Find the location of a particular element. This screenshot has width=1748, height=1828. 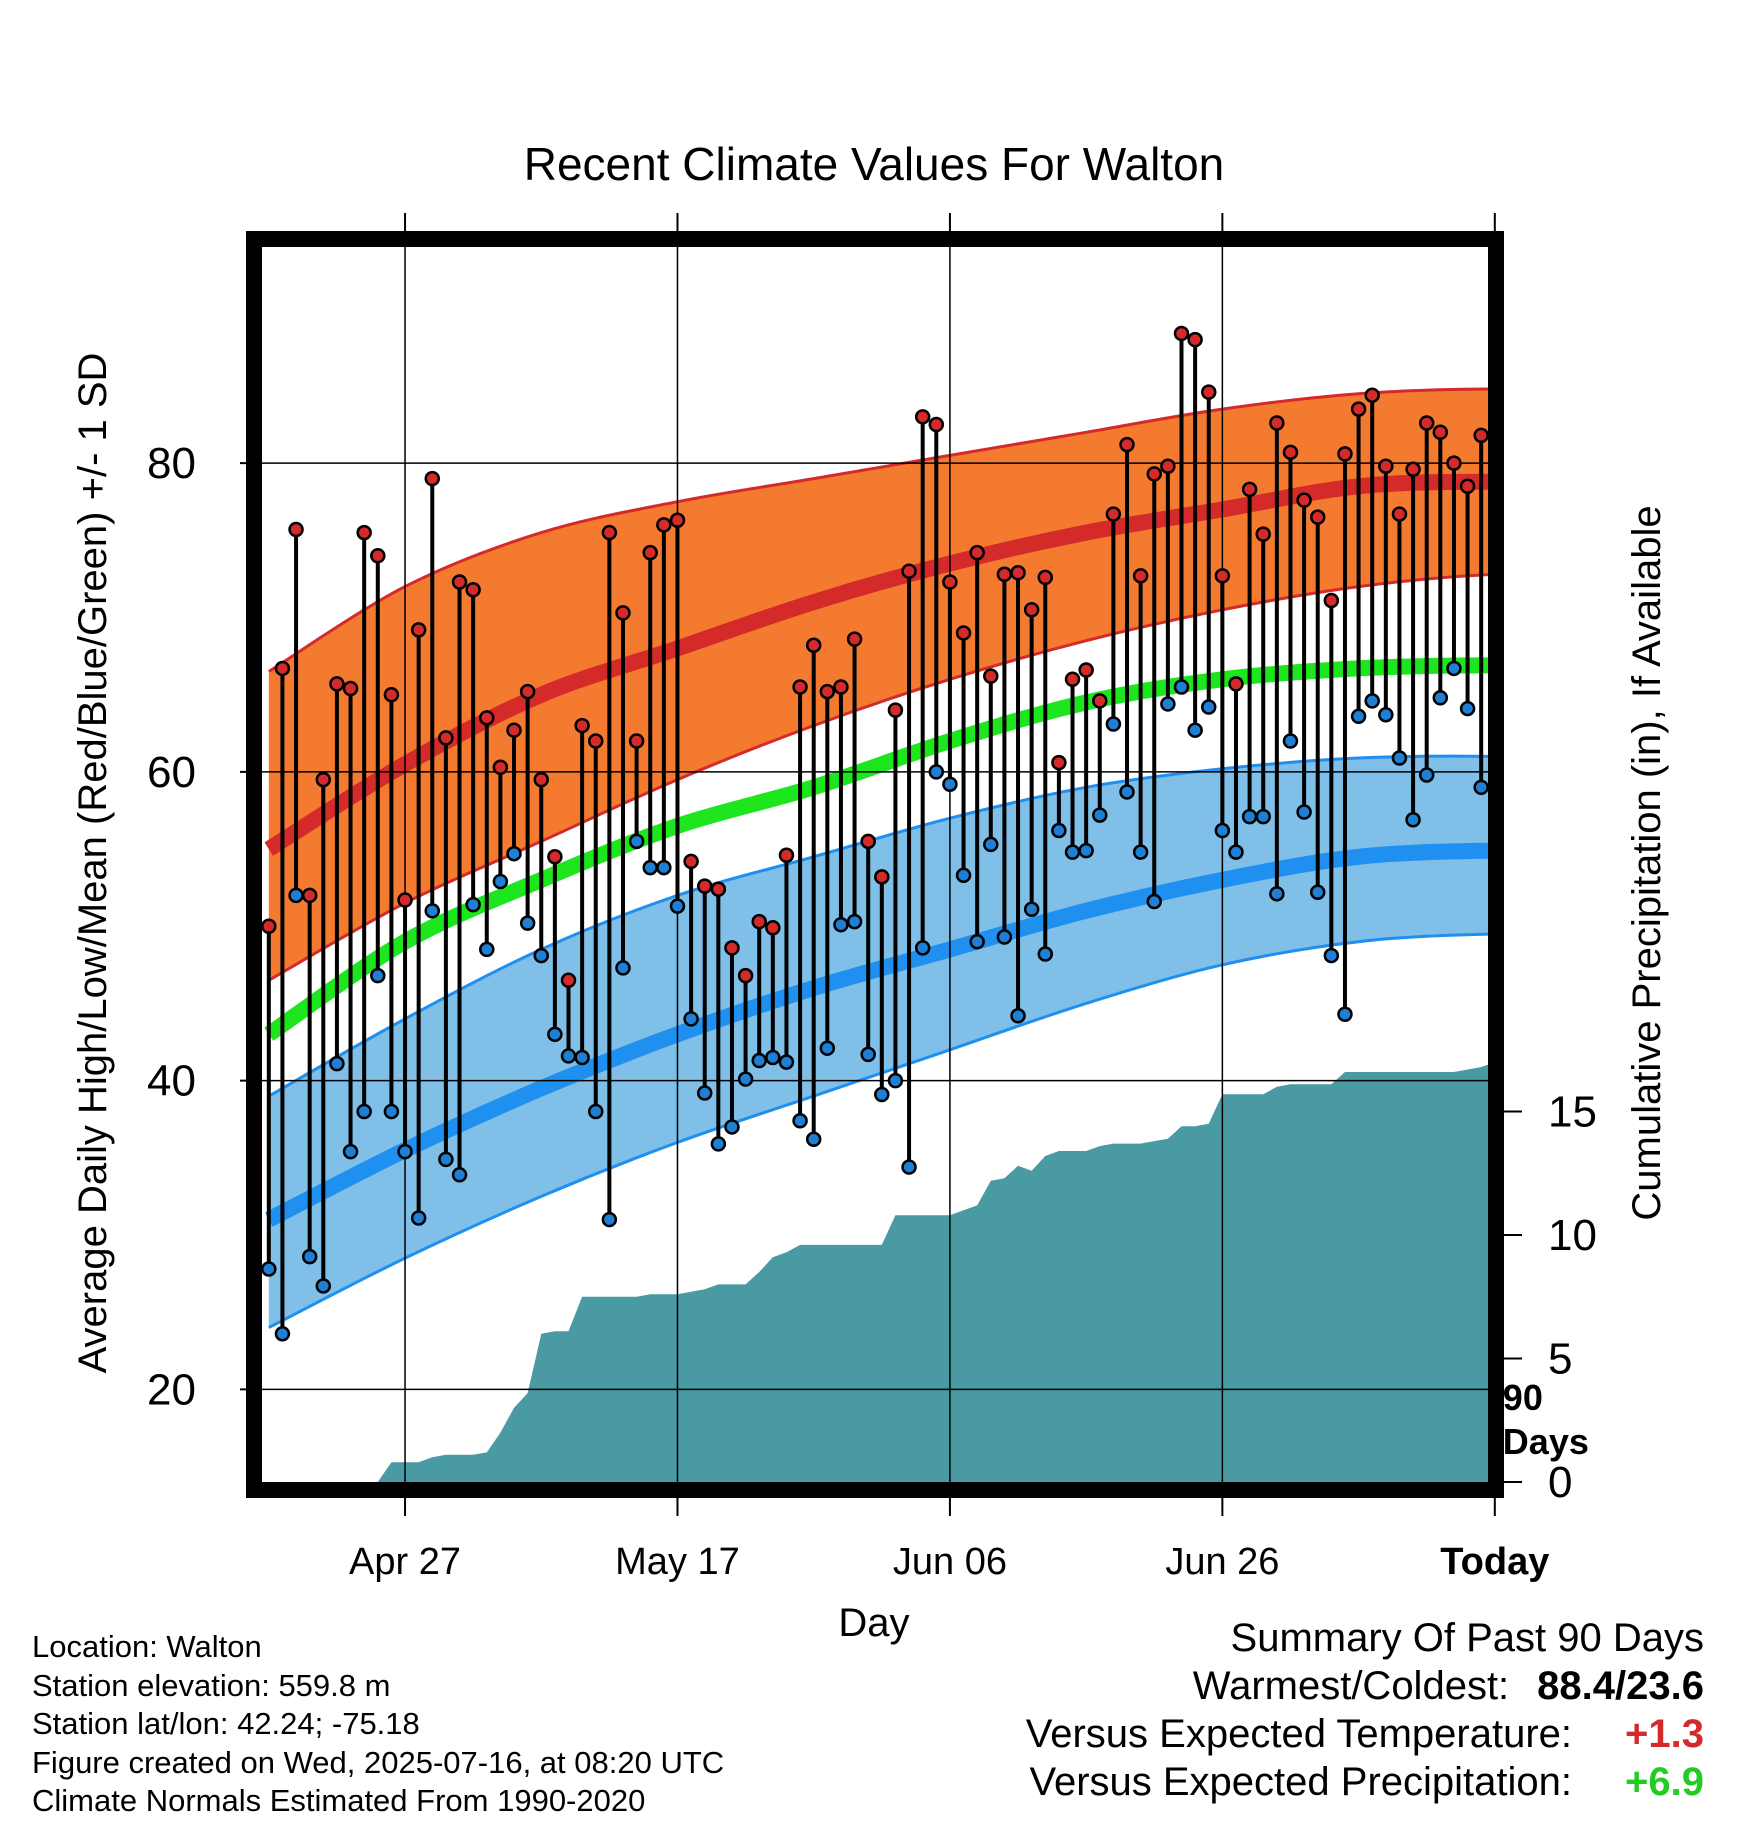

temperature-anomaly-value: +1.3 is located at coordinates (1664, 1734).